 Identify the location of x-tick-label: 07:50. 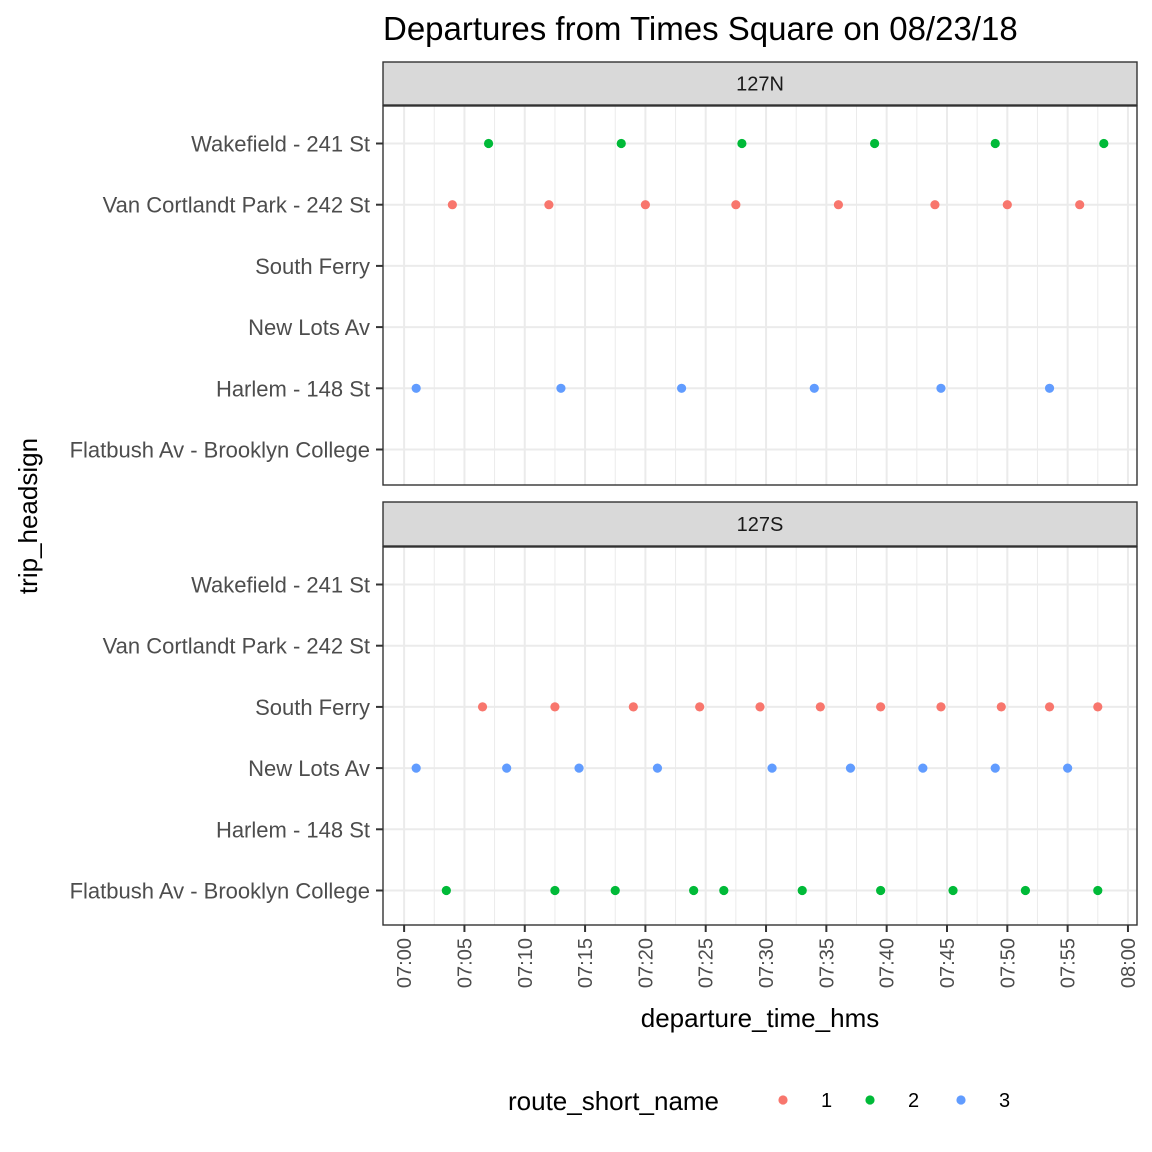
(1008, 963).